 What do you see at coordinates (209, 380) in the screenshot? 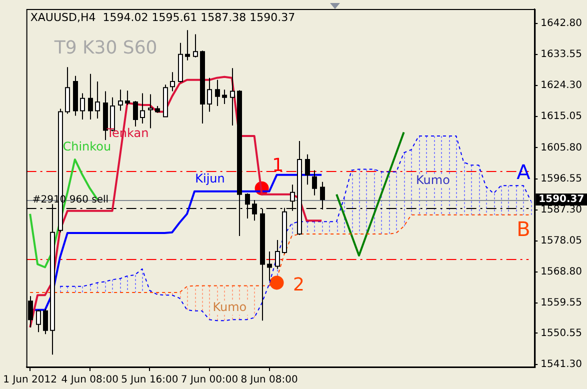
I see `x-tick-label: 7 Jun 00:00` at bounding box center [209, 380].